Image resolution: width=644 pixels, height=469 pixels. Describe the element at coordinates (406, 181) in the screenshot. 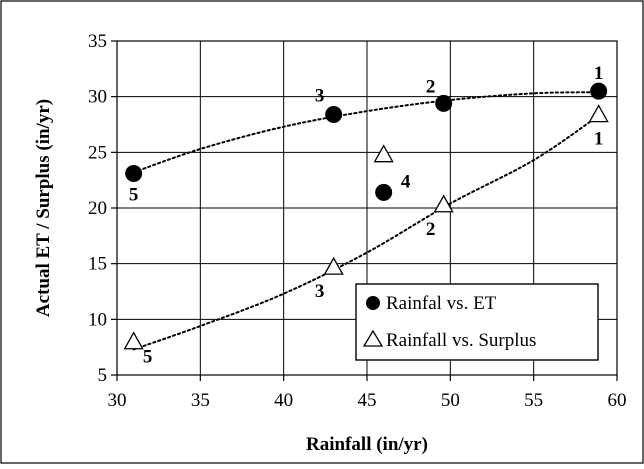

I see `et-point-label: 4` at that location.